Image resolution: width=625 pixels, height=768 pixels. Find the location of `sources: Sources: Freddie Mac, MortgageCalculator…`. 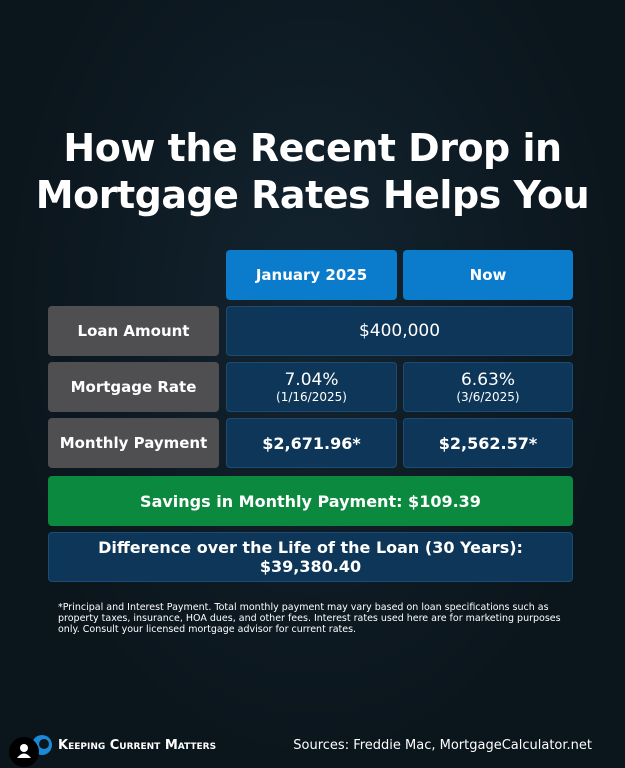

sources: Sources: Freddie Mac, MortgageCalculator… is located at coordinates (442, 745).